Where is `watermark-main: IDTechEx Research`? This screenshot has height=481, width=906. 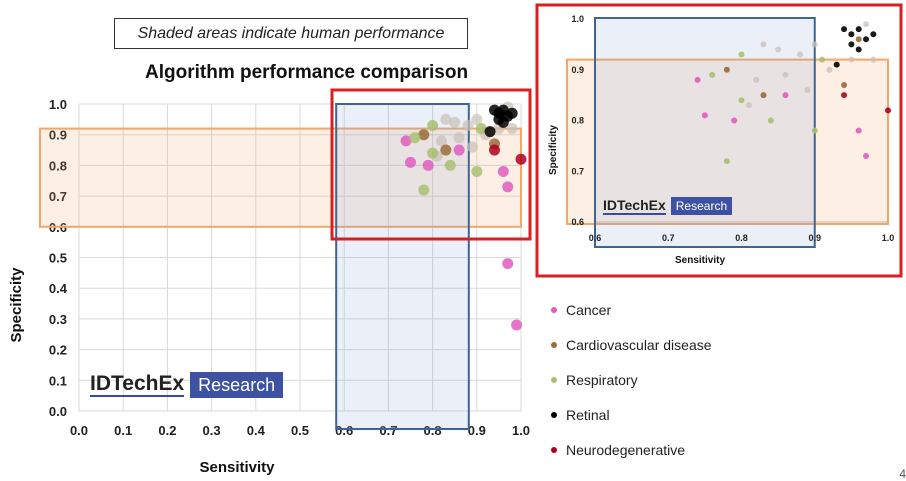 watermark-main: IDTechEx Research is located at coordinates (187, 385).